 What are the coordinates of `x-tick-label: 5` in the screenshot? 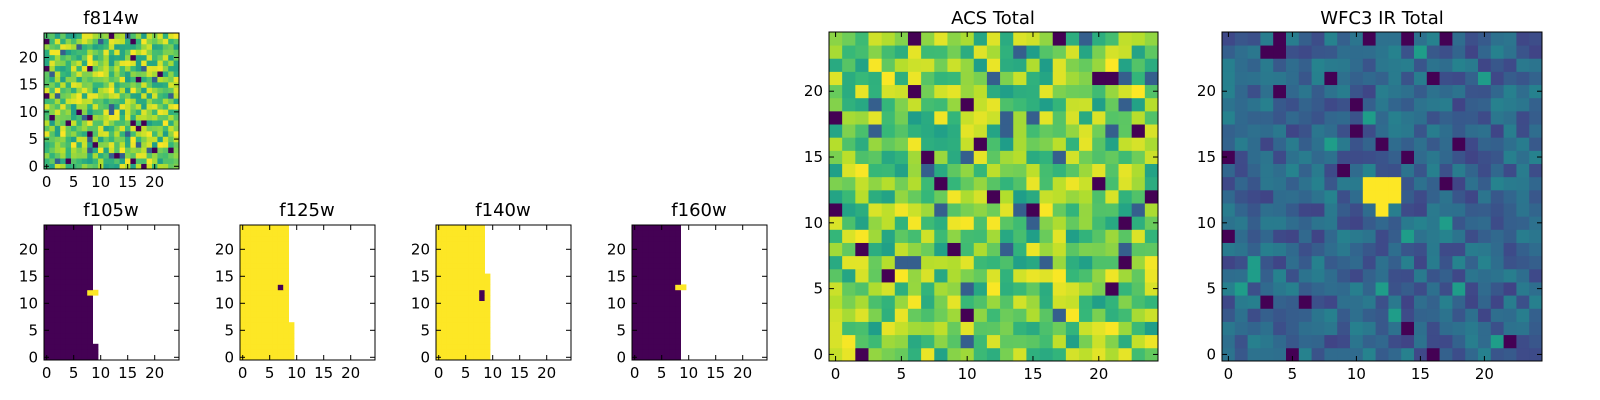 It's located at (466, 373).